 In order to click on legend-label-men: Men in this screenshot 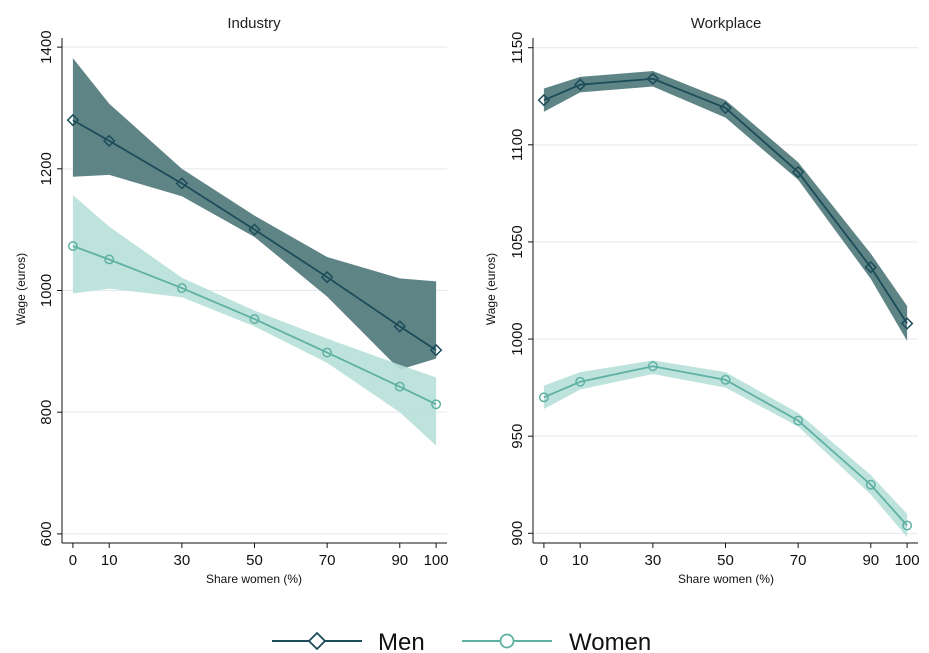, I will do `click(401, 641)`.